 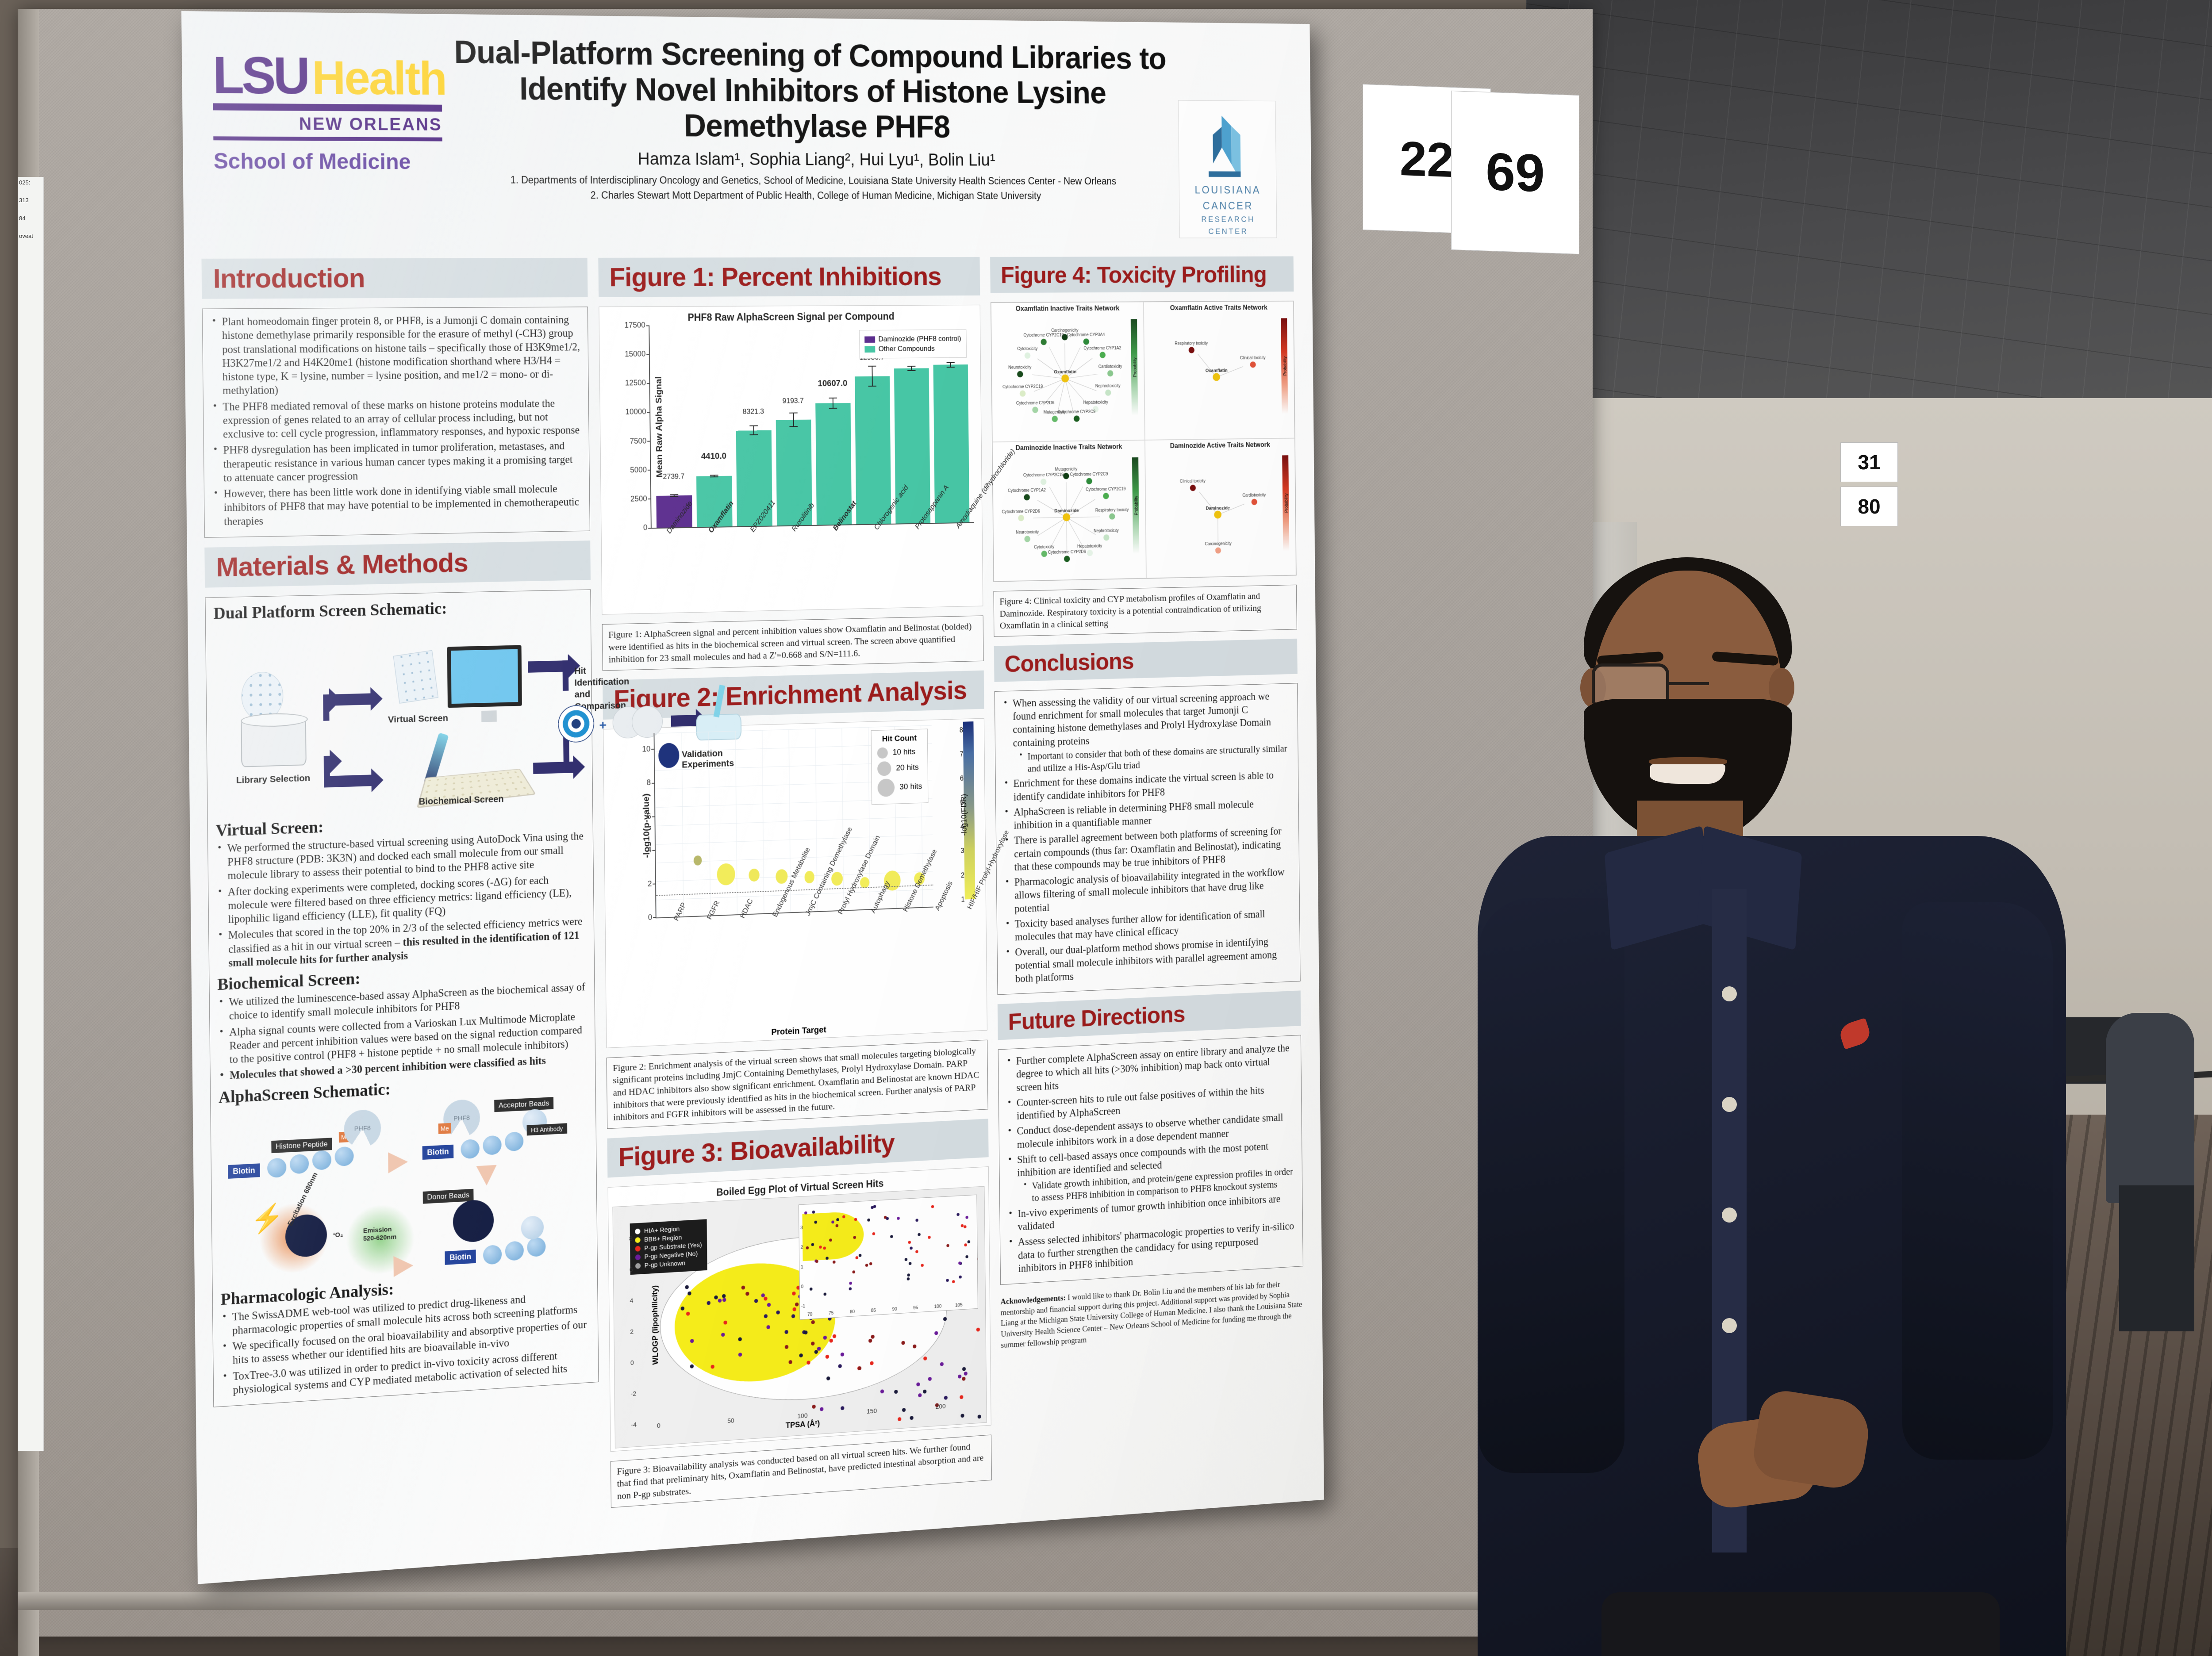 I want to click on section-header-figure4: Figure 4: Toxicity Profiling, so click(x=1142, y=274).